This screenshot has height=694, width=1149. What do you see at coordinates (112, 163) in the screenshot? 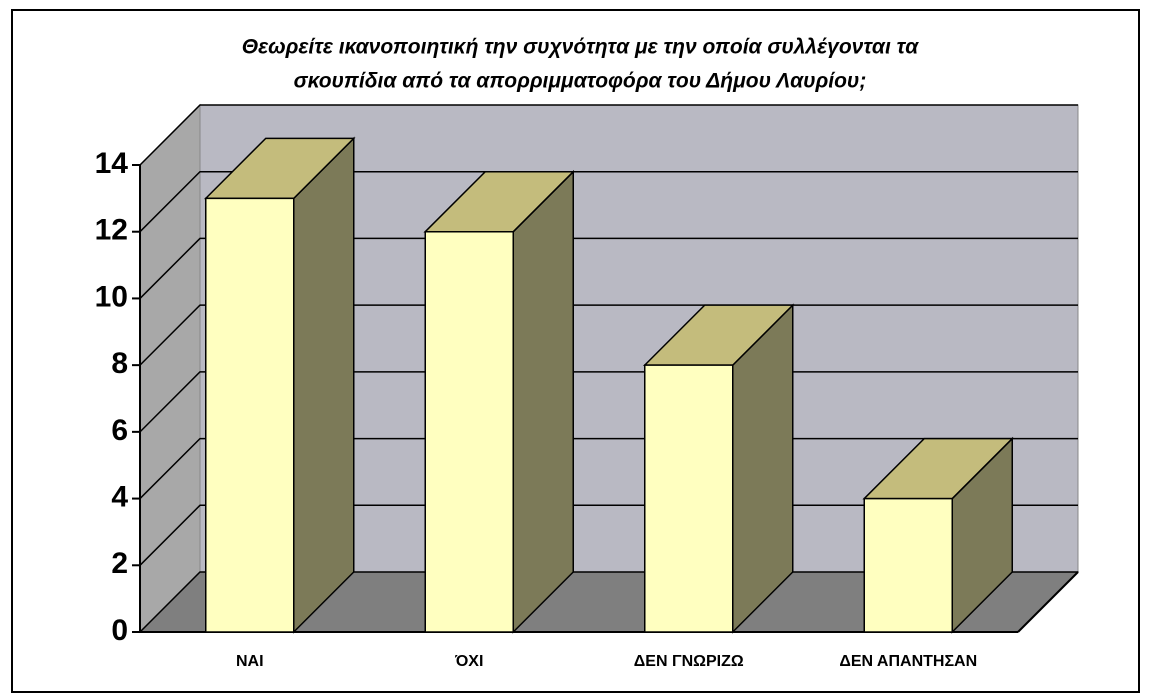
I see `y-tick-label: 14` at bounding box center [112, 163].